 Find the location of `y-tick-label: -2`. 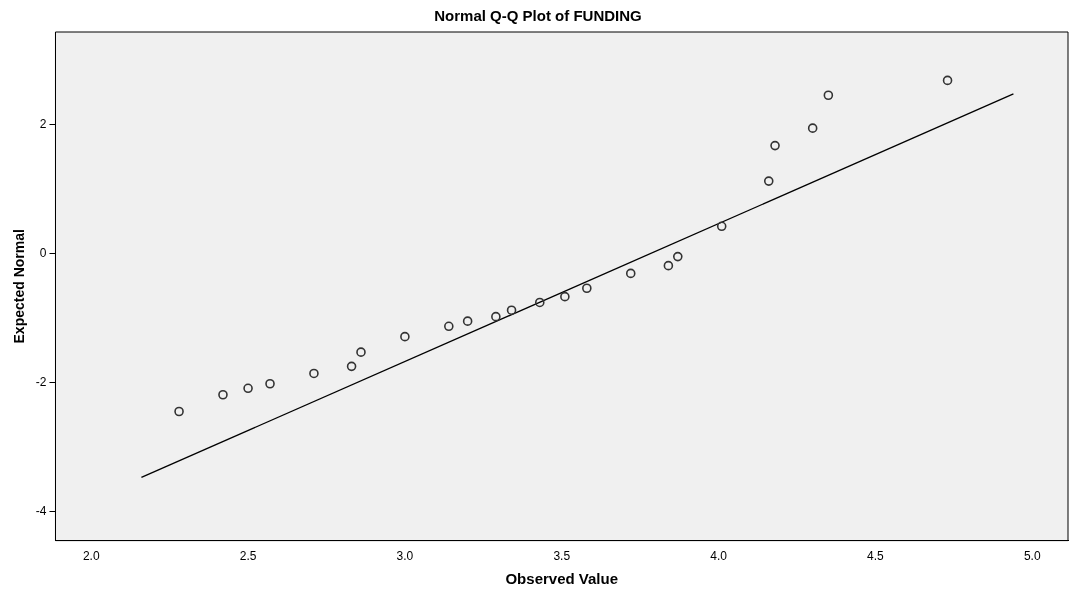

y-tick-label: -2 is located at coordinates (41, 381).